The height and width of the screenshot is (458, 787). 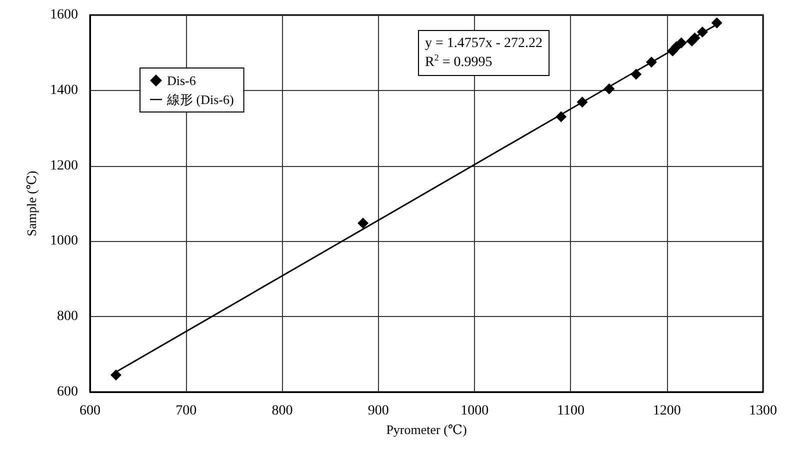 What do you see at coordinates (181, 80) in the screenshot?
I see `legend-label: Dis-6` at bounding box center [181, 80].